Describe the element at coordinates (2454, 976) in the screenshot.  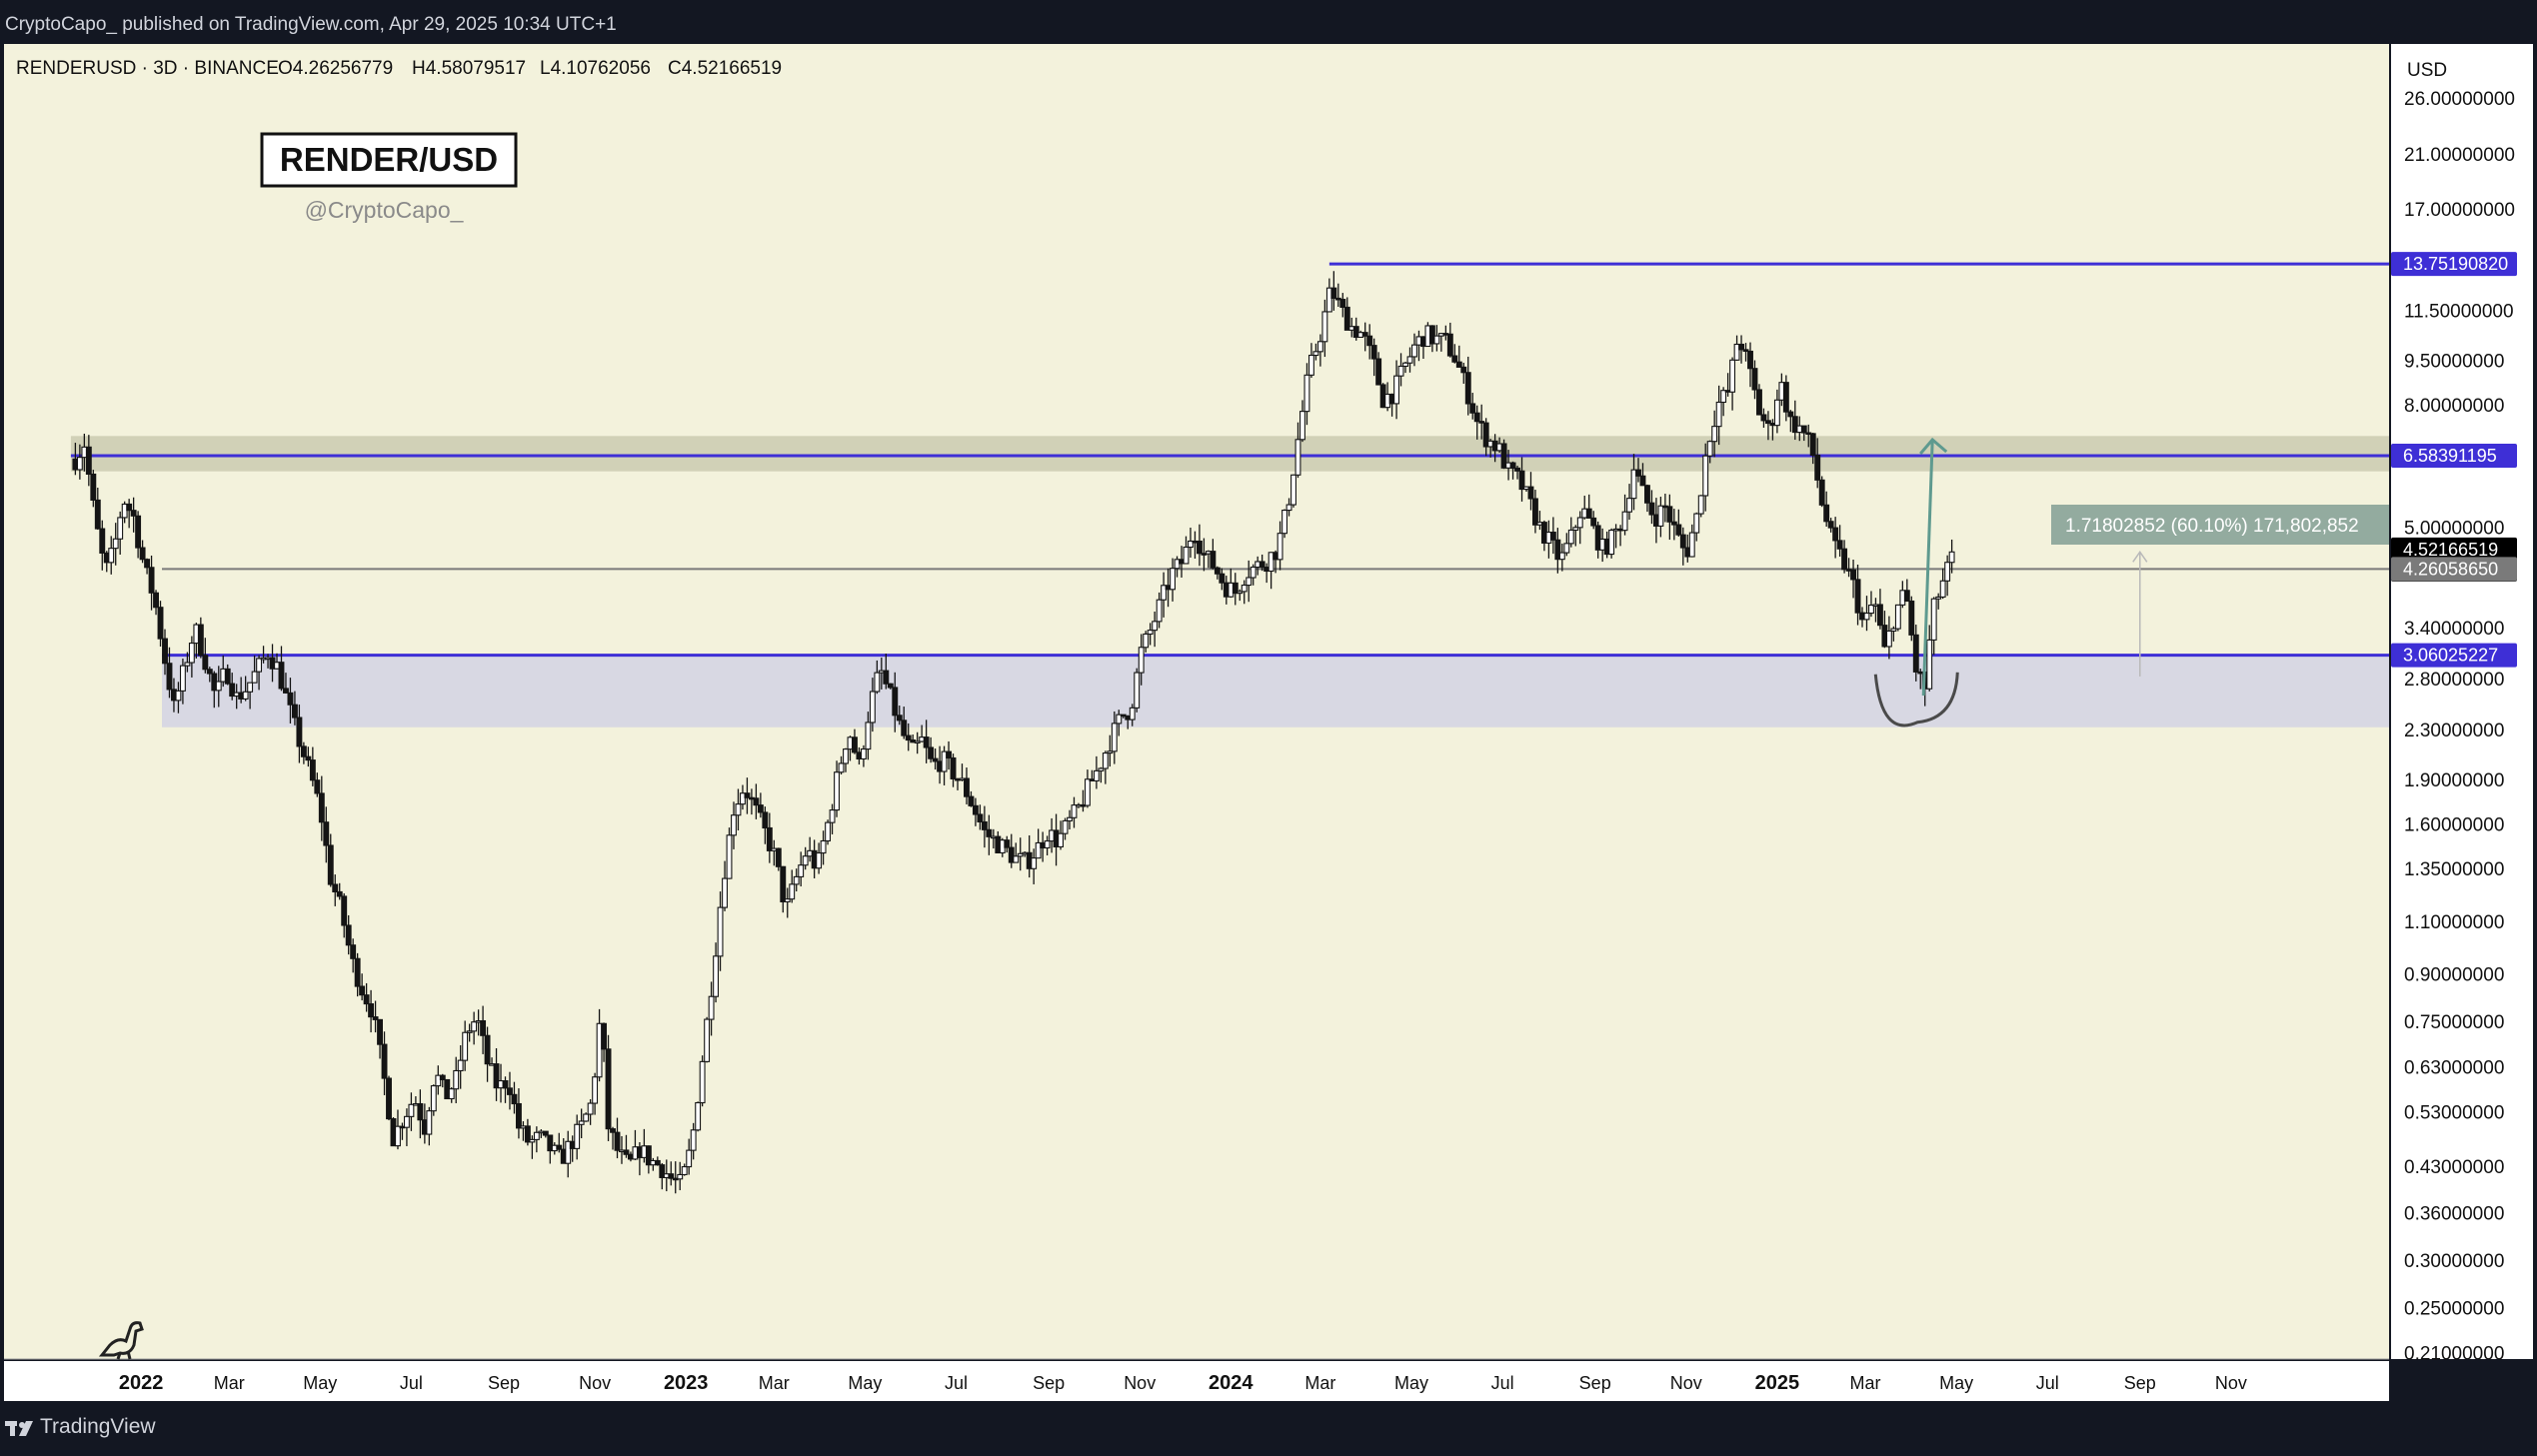
I see `price-tick: 0.90000000` at that location.